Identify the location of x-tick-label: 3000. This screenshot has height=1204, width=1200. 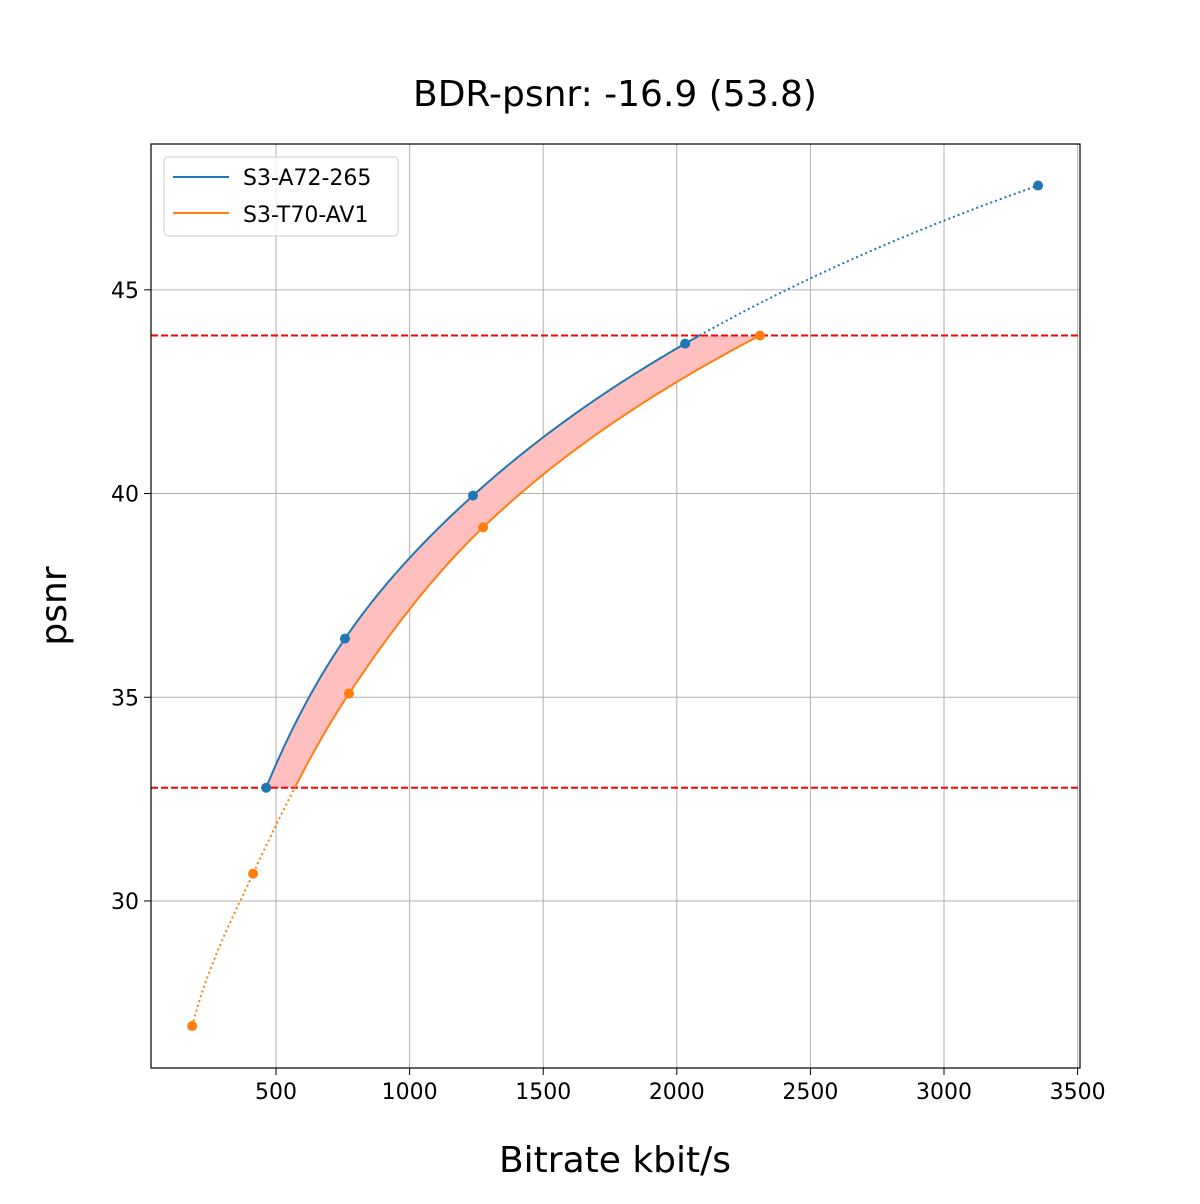
(944, 1092).